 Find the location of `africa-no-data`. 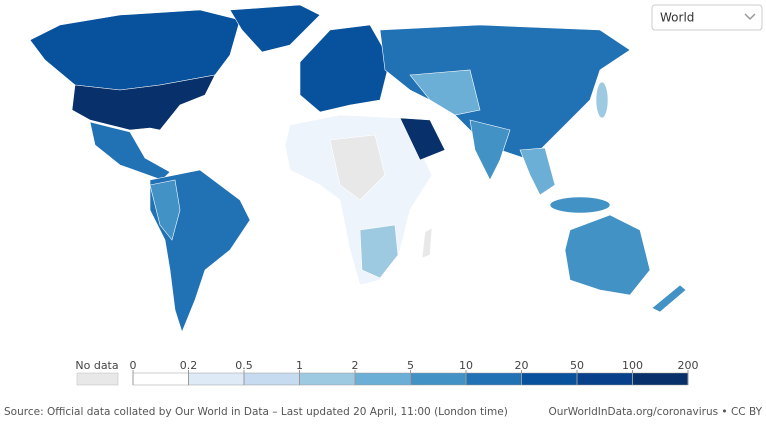

africa-no-data is located at coordinates (357, 167).